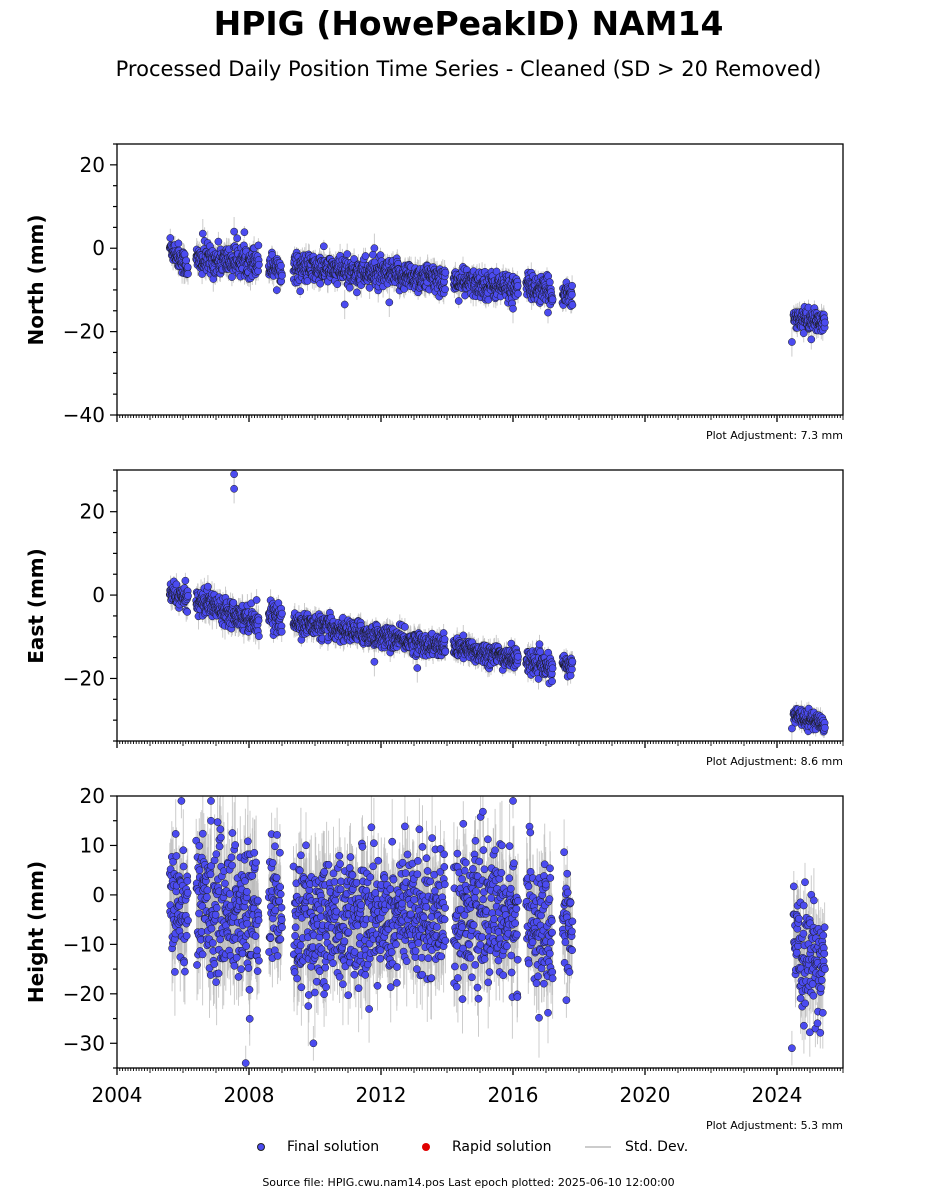 This screenshot has width=937, height=1200. Describe the element at coordinates (468, 23) in the screenshot. I see `chart-title: HPIG (HowePeakID) NAM14` at that location.